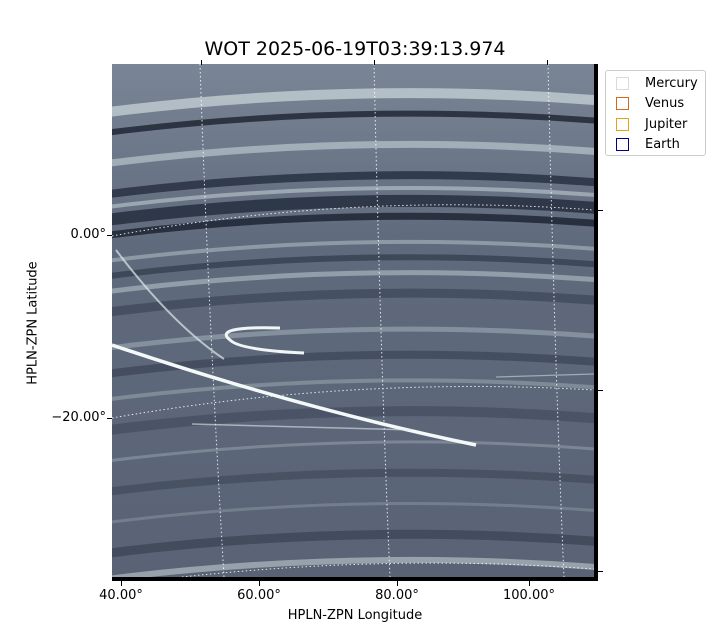  I want to click on legend-item-earth: Earth, so click(648, 144).